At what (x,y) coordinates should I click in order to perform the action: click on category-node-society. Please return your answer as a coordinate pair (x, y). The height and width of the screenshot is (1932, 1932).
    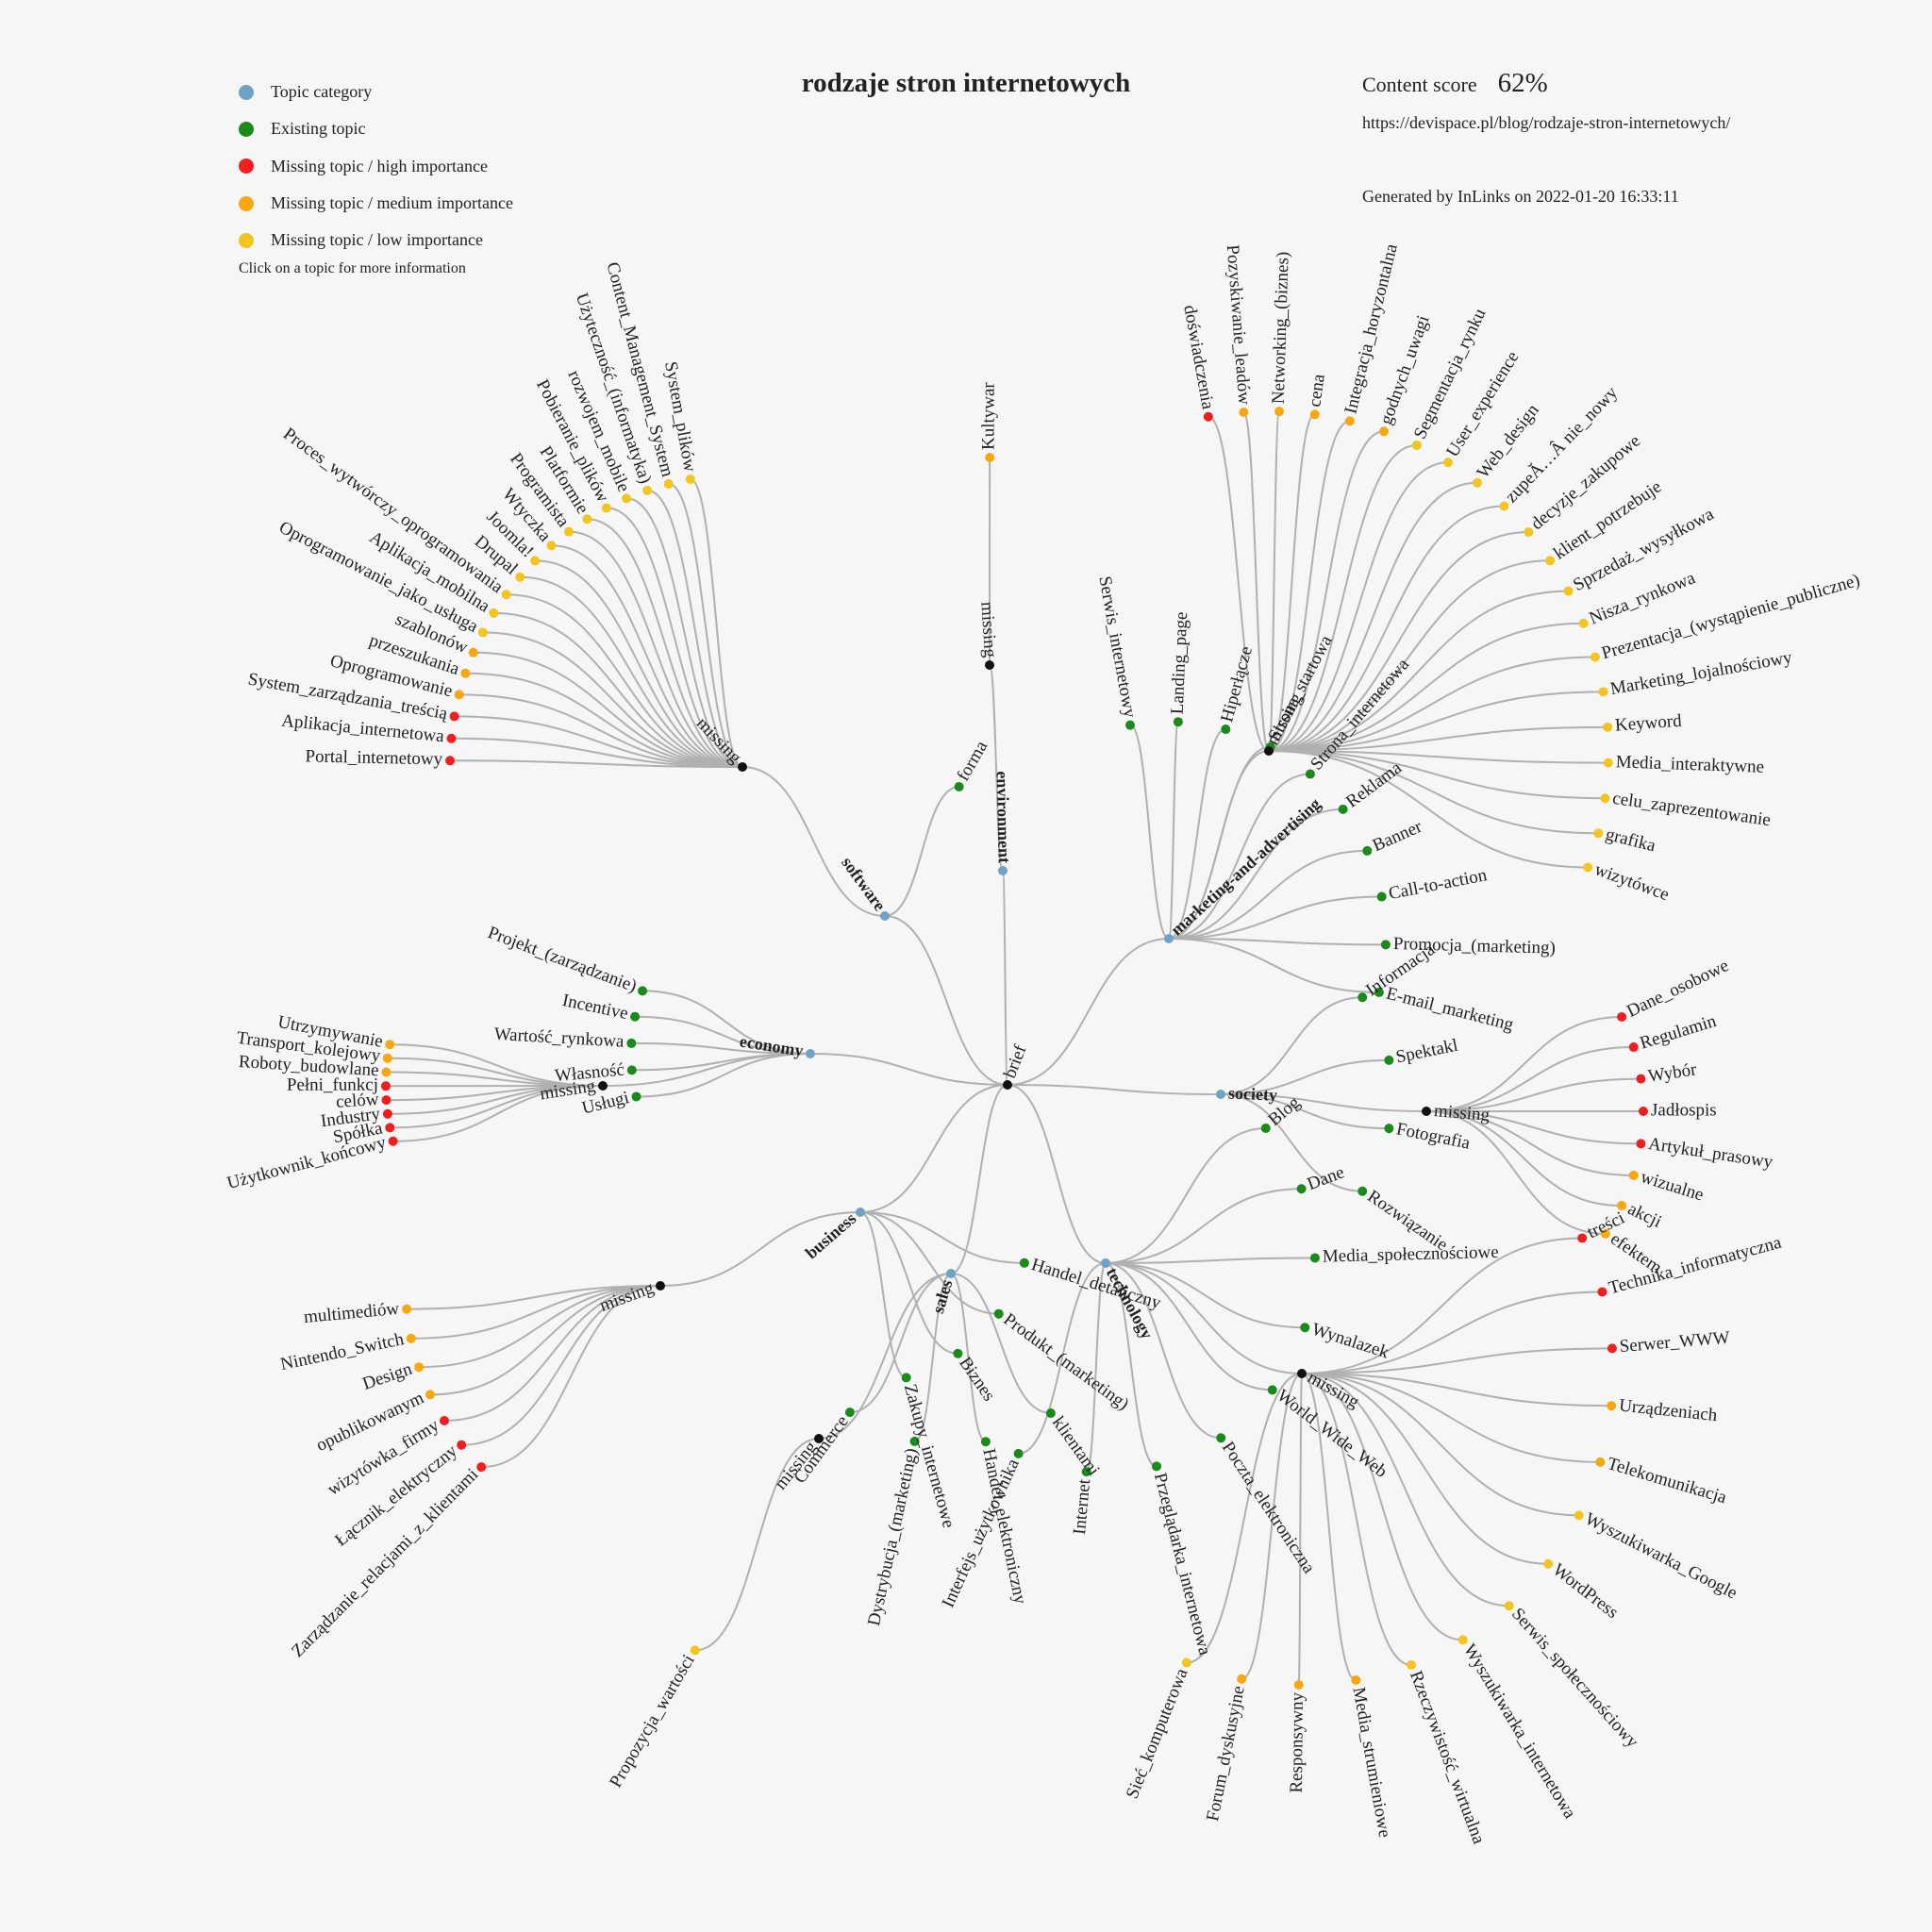
    Looking at the image, I should click on (1221, 1094).